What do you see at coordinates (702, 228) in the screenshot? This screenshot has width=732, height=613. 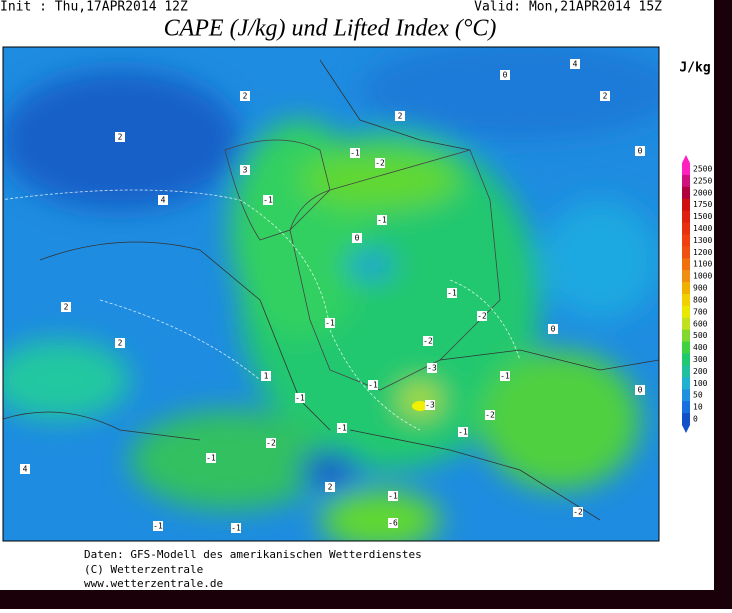 I see `legend-label: 1400` at bounding box center [702, 228].